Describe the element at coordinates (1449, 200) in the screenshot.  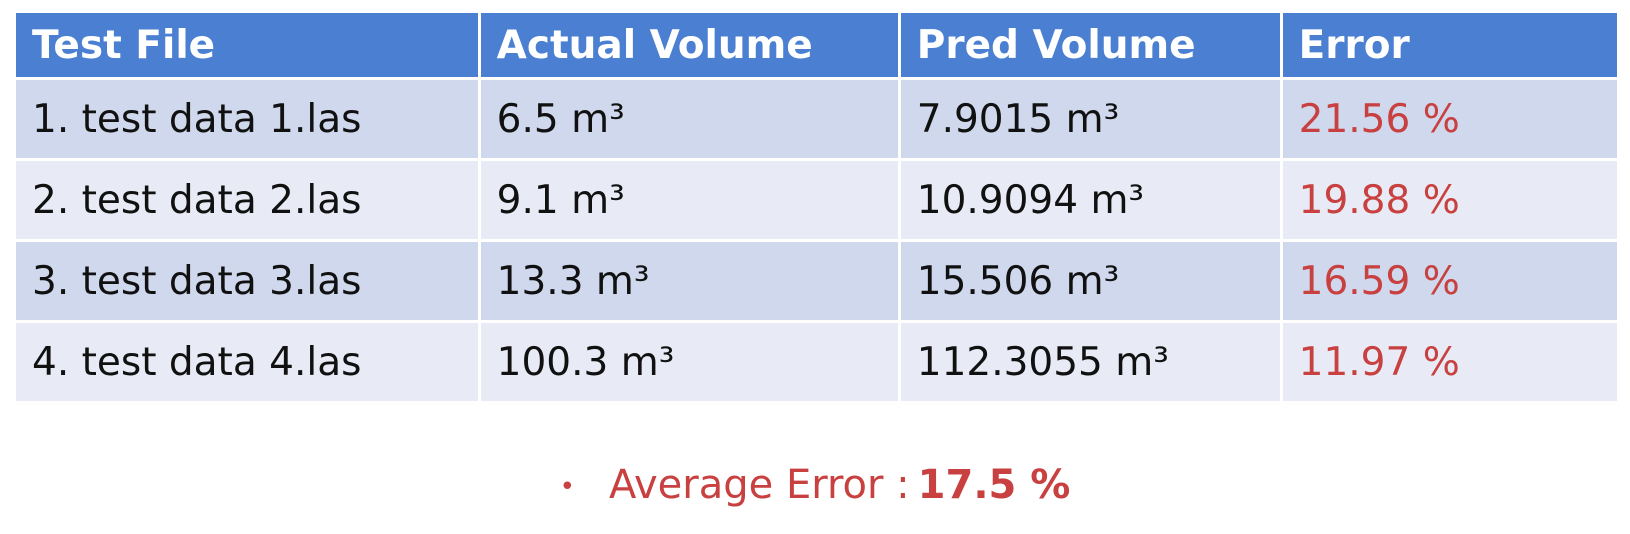
I see `error-cell: 19.88 %` at that location.